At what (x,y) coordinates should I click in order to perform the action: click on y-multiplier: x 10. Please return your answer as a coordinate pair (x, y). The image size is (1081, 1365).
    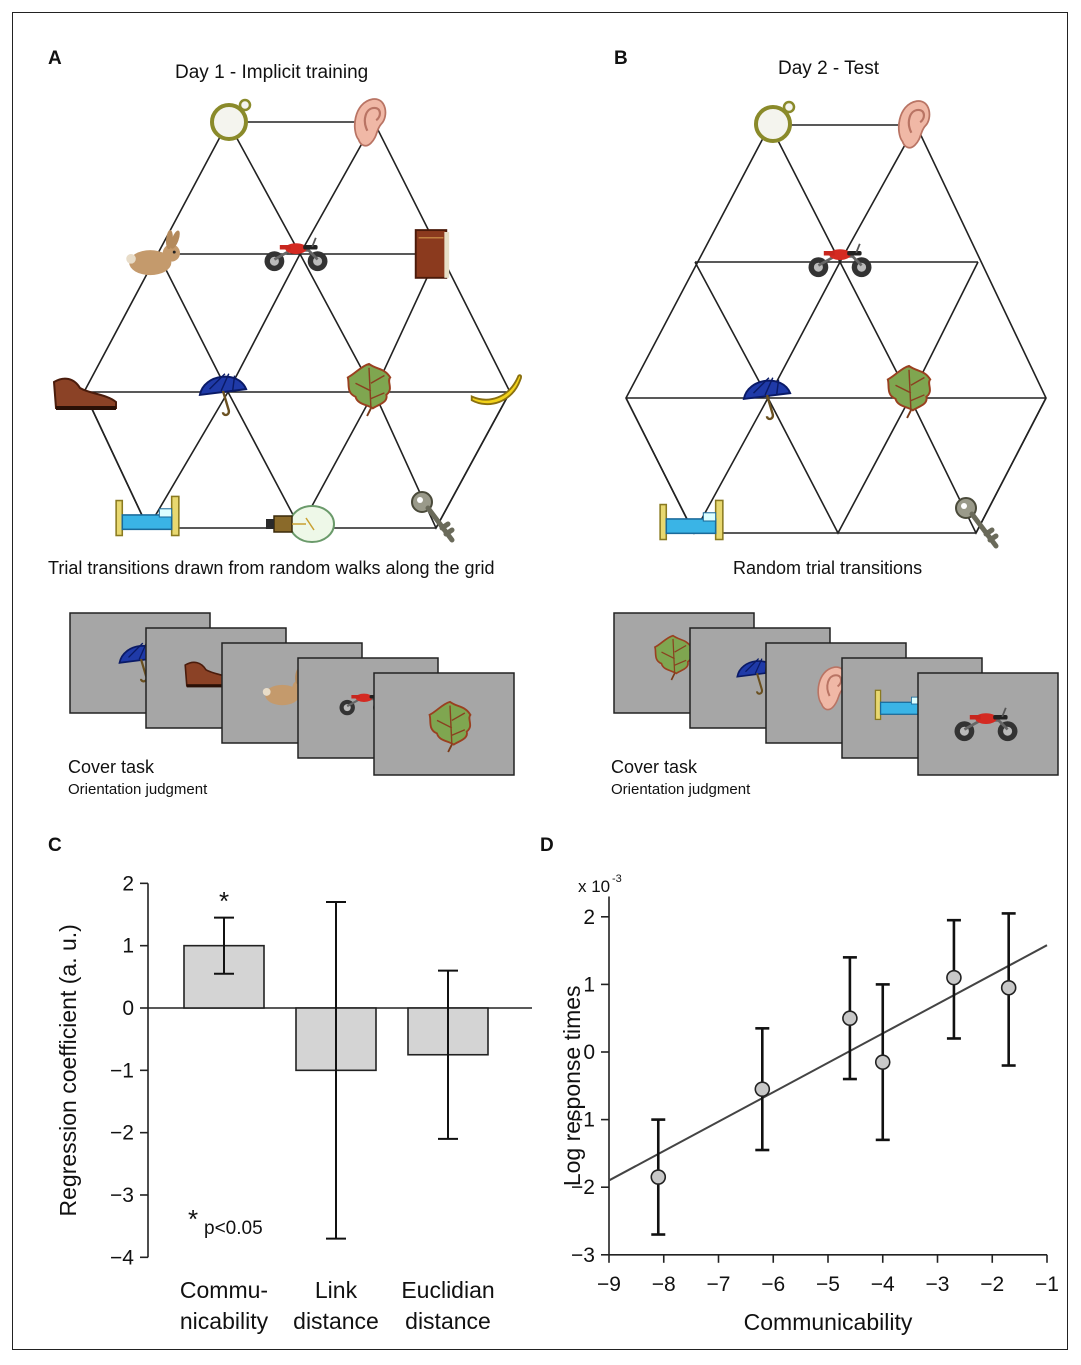
    Looking at the image, I should click on (594, 886).